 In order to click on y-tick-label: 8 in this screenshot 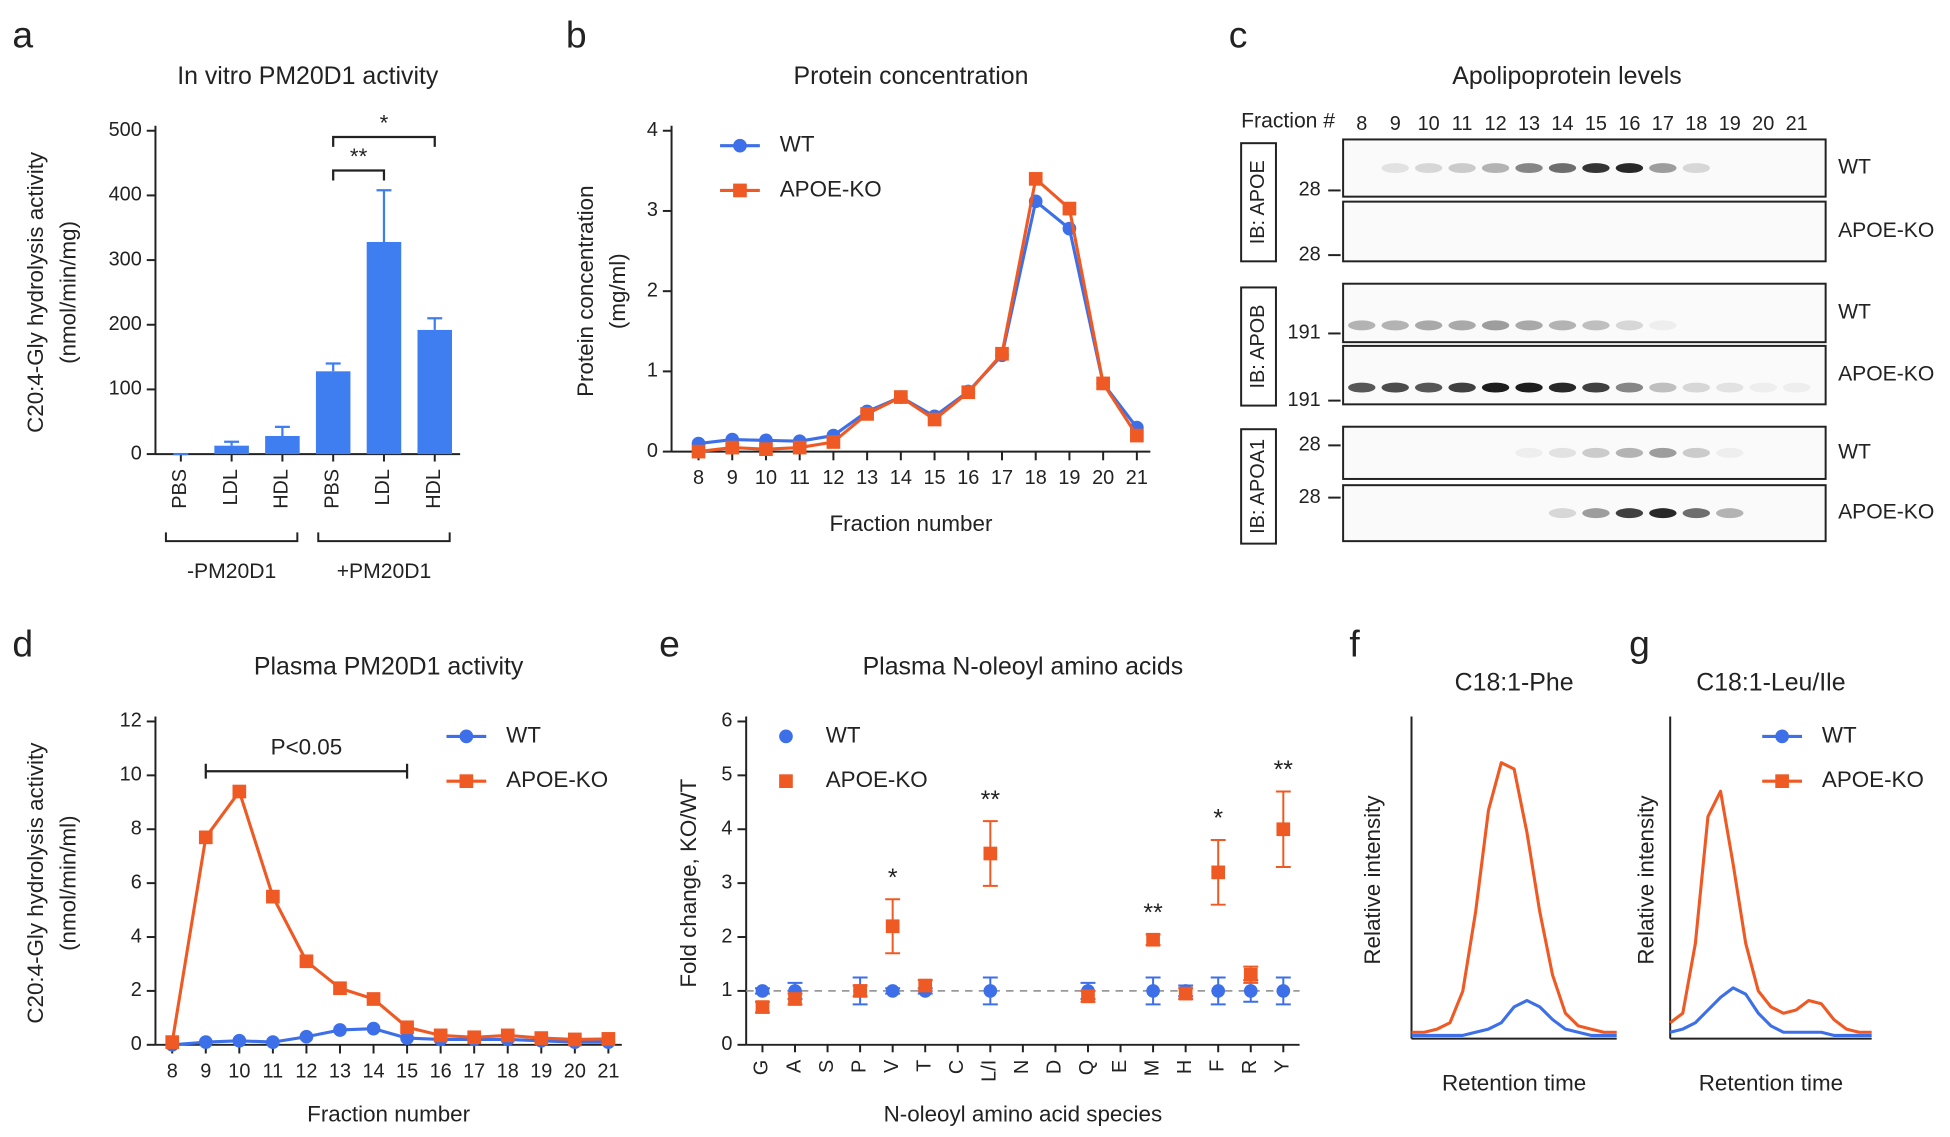, I will do `click(136, 828)`.